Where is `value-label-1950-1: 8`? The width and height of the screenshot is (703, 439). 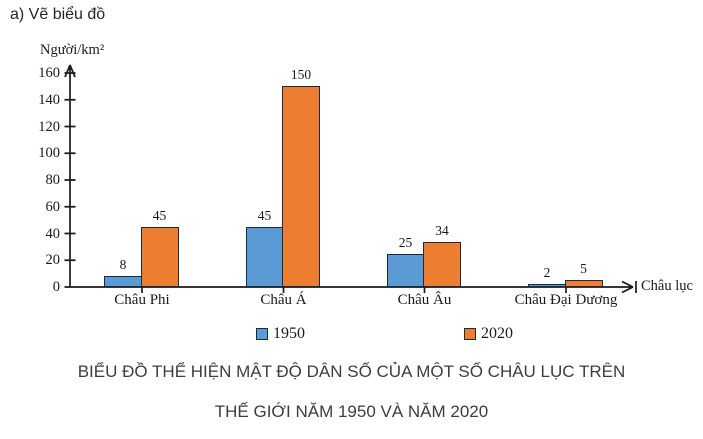
value-label-1950-1: 8 is located at coordinates (123, 264).